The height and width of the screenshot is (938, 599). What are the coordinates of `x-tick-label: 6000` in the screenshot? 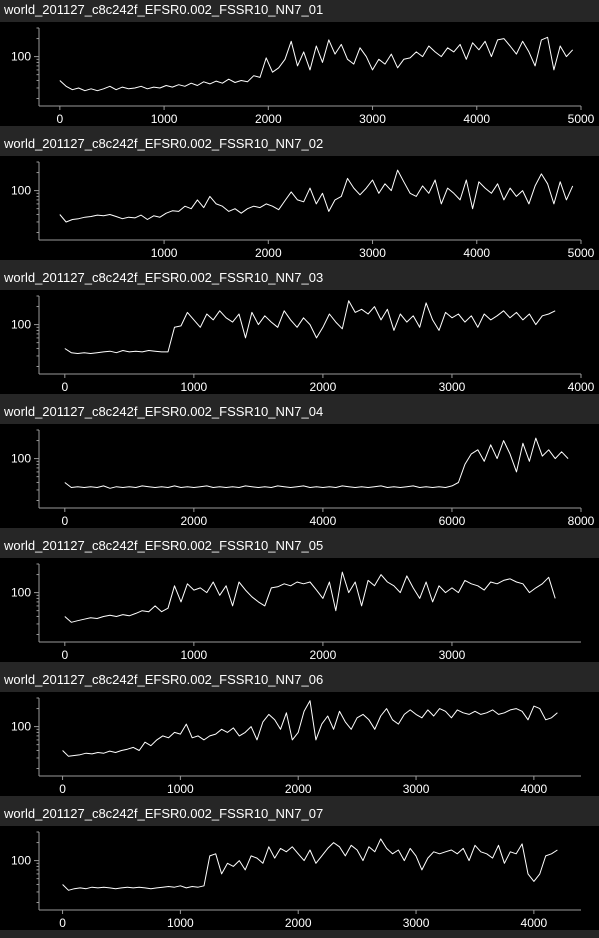 It's located at (452, 521).